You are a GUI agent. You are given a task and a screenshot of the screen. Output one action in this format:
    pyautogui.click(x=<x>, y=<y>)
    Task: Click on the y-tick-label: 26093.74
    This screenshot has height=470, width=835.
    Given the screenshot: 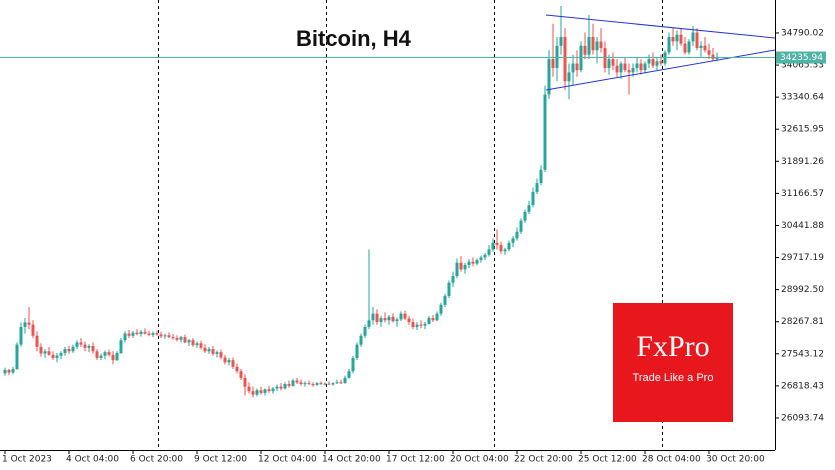 What is the action you would take?
    pyautogui.click(x=802, y=418)
    